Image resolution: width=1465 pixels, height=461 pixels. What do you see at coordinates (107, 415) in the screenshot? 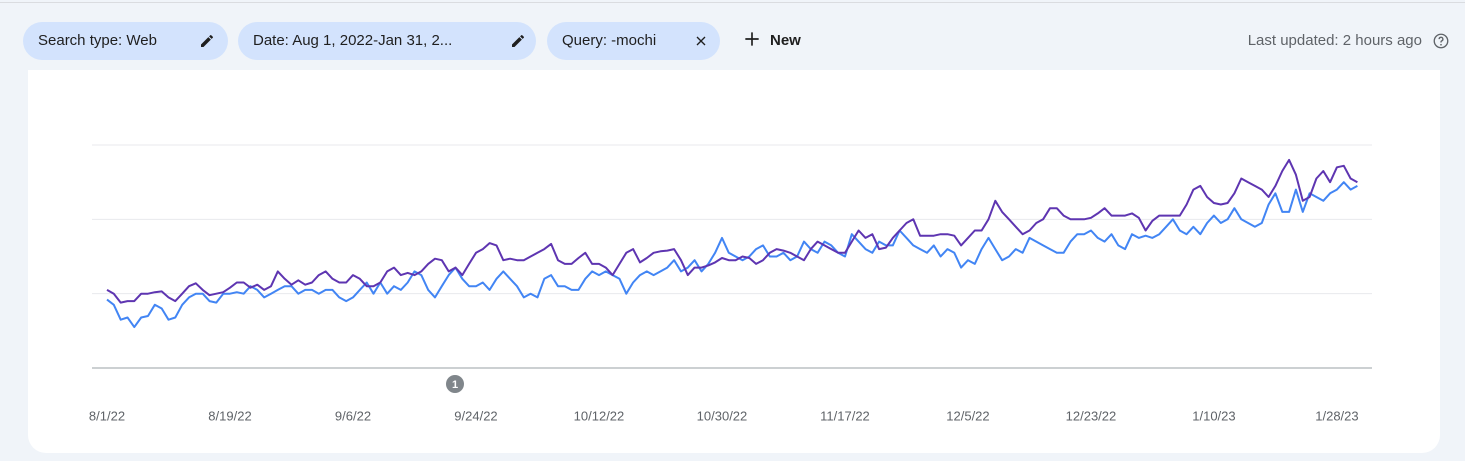
I see `x-tick-label: 8/1/22` at bounding box center [107, 415].